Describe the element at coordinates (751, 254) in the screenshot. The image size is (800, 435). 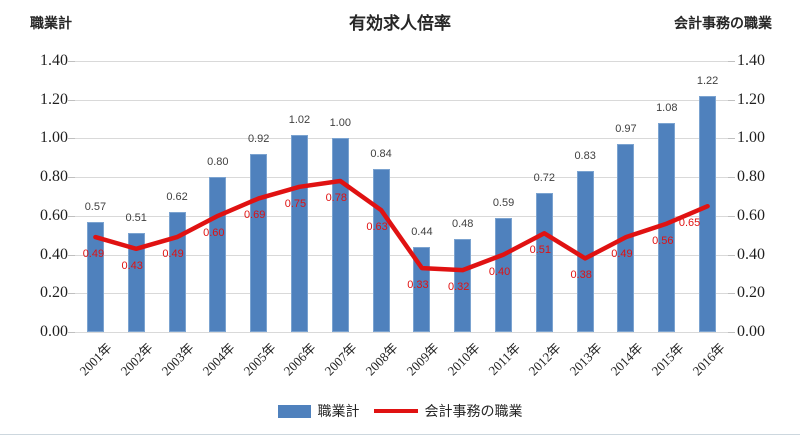
I see `y-axis-tick-label-right: 0.40` at that location.